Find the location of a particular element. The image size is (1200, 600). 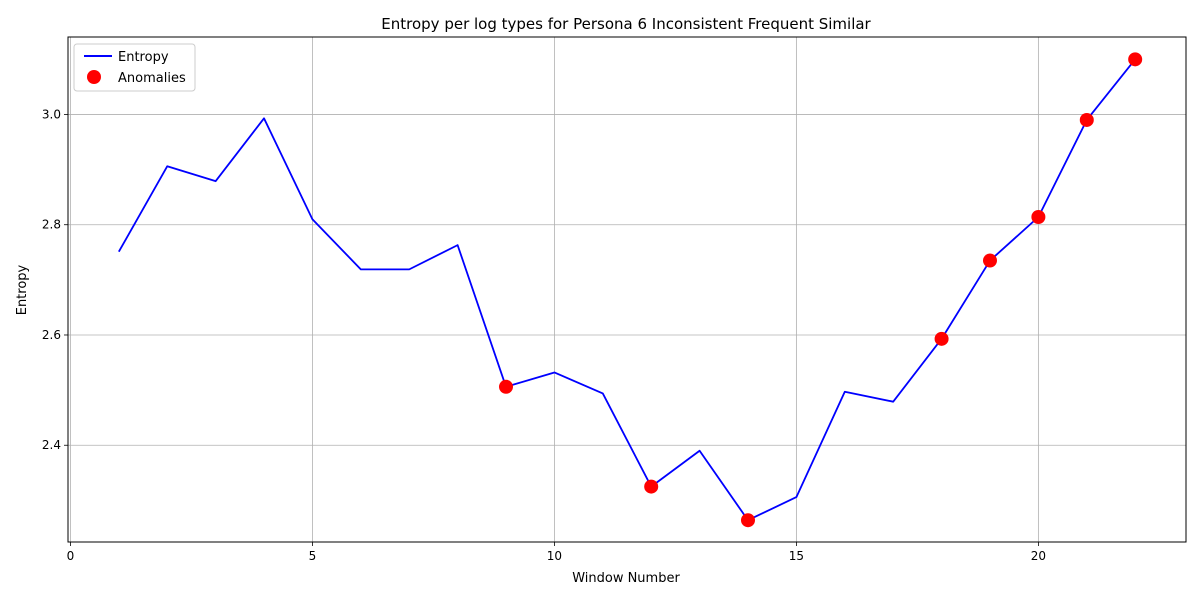

x-tick-label: 20 is located at coordinates (1038, 556).